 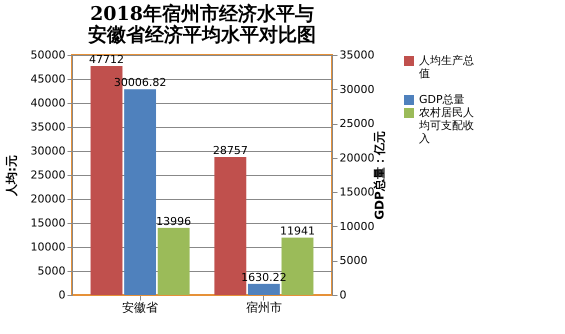 What do you see at coordinates (297, 231) in the screenshot?
I see `data-label: 11941` at bounding box center [297, 231].